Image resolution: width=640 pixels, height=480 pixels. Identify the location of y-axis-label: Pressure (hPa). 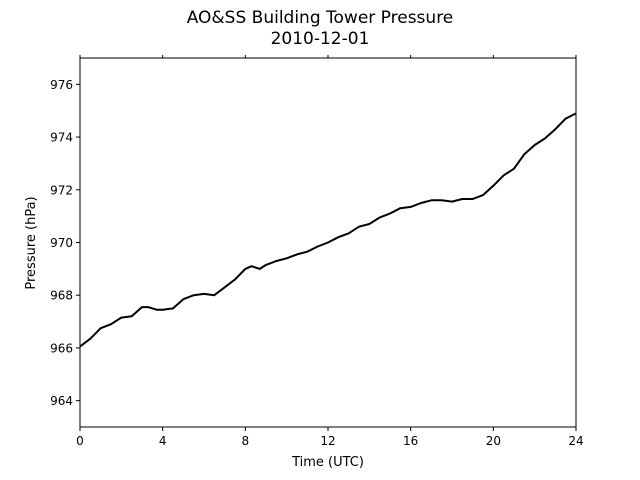
(31, 242).